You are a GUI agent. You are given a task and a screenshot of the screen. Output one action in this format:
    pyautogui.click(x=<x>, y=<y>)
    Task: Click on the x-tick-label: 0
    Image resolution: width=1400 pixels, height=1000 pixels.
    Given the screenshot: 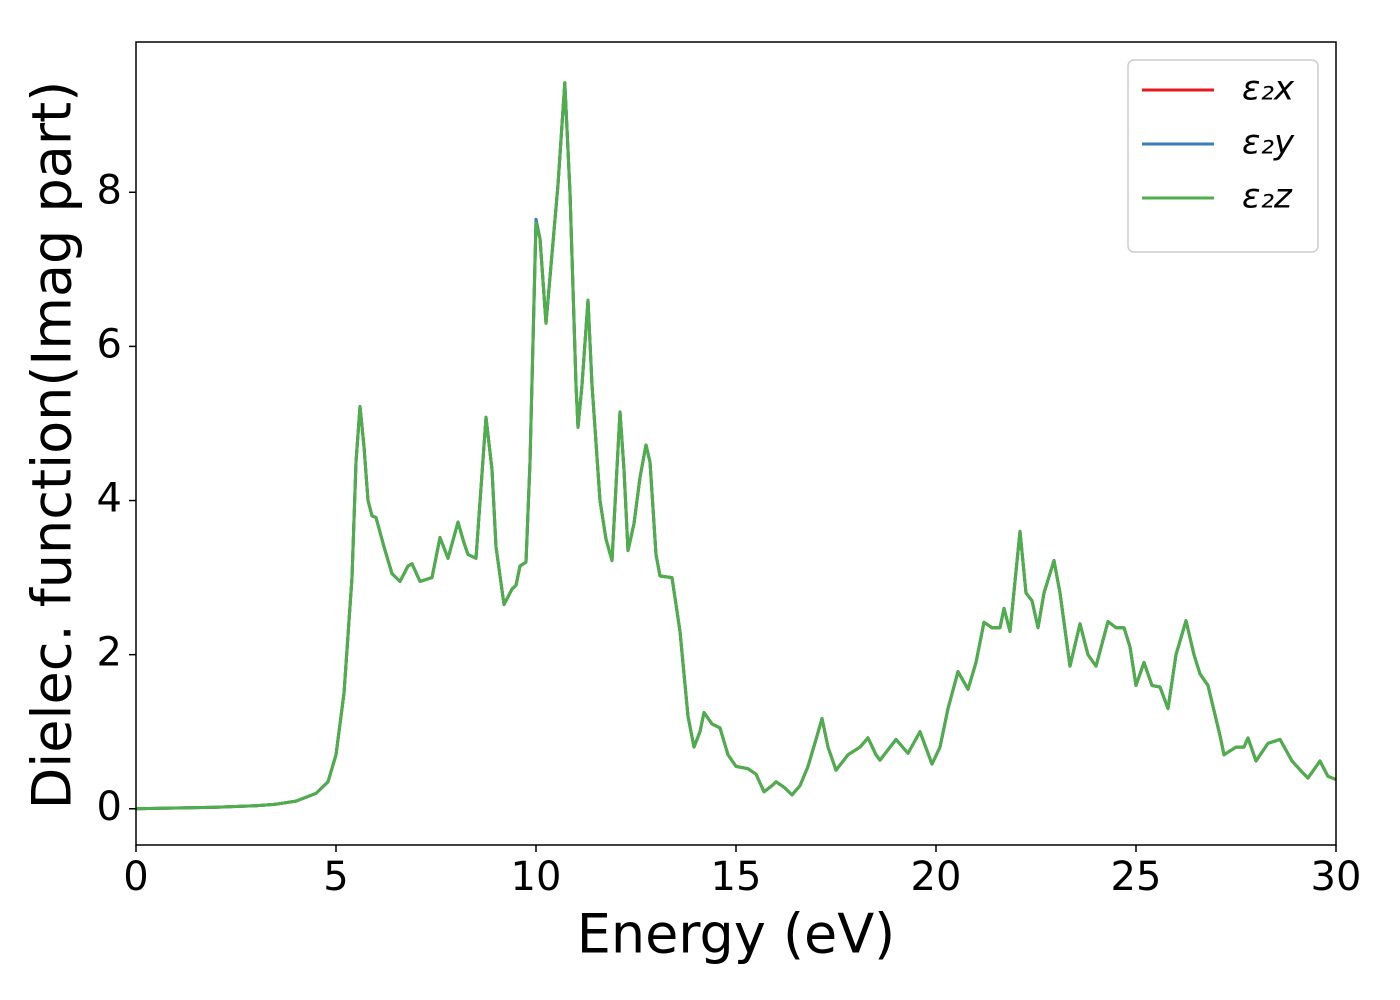 What is the action you would take?
    pyautogui.click(x=135, y=877)
    